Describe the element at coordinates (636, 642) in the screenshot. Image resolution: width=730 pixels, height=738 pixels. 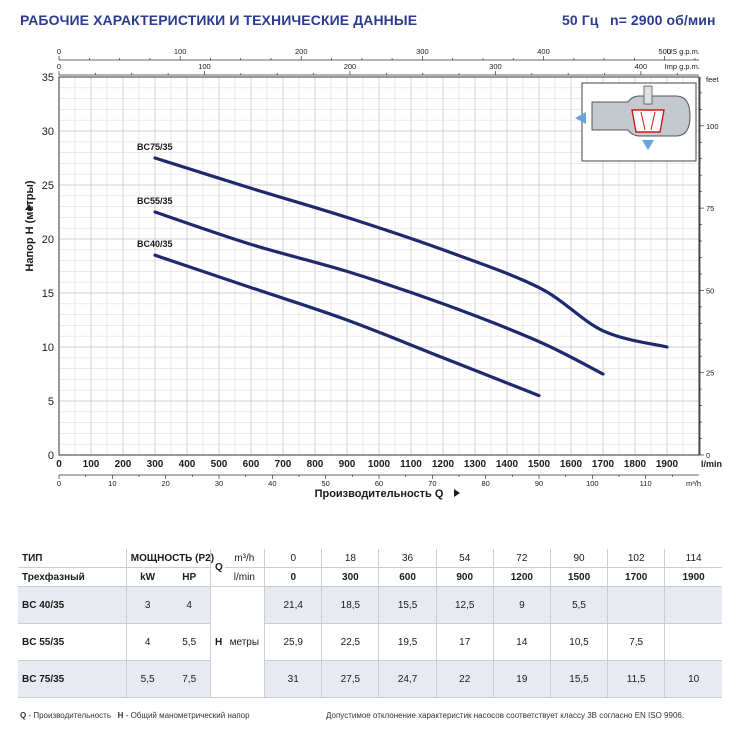
I see `table-cell: 7,5` at that location.